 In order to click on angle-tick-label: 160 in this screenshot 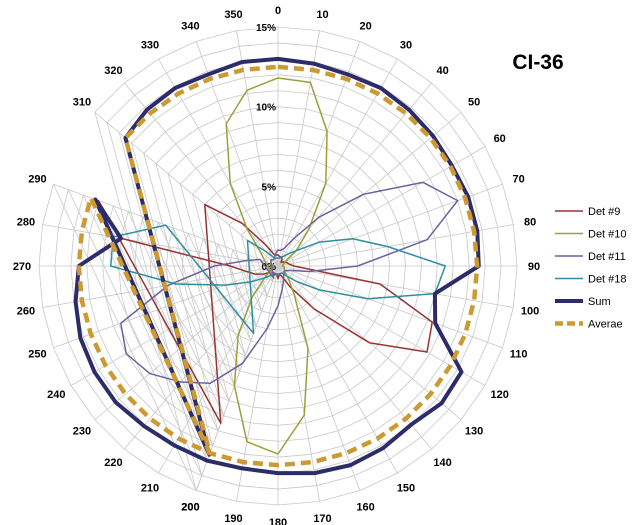, I will do `click(365, 508)`.